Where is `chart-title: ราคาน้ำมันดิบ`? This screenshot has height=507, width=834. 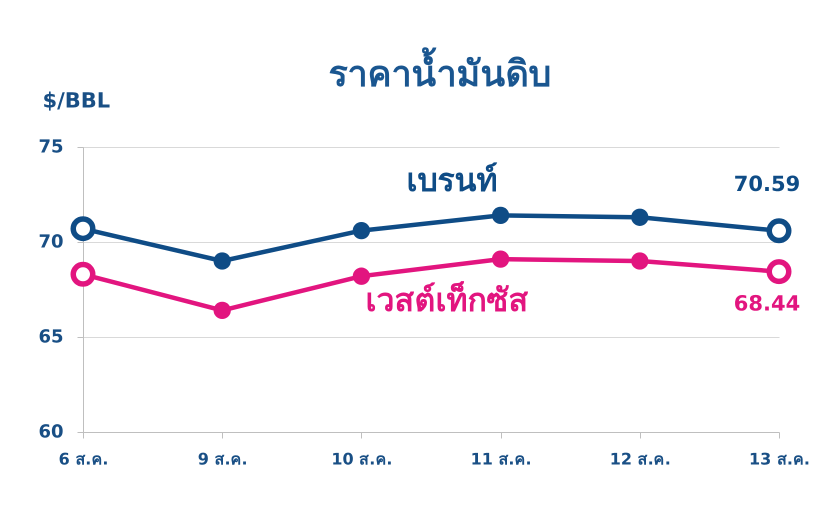 chart-title: ราคาน้ำมันดิบ is located at coordinates (440, 71).